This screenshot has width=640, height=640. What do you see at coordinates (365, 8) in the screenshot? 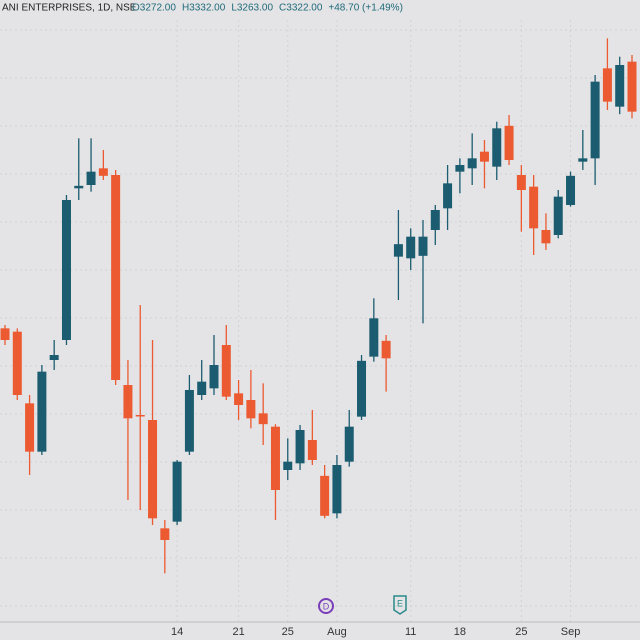
I see `ohlc-value: +48.70 (+1.49%)` at bounding box center [365, 8].